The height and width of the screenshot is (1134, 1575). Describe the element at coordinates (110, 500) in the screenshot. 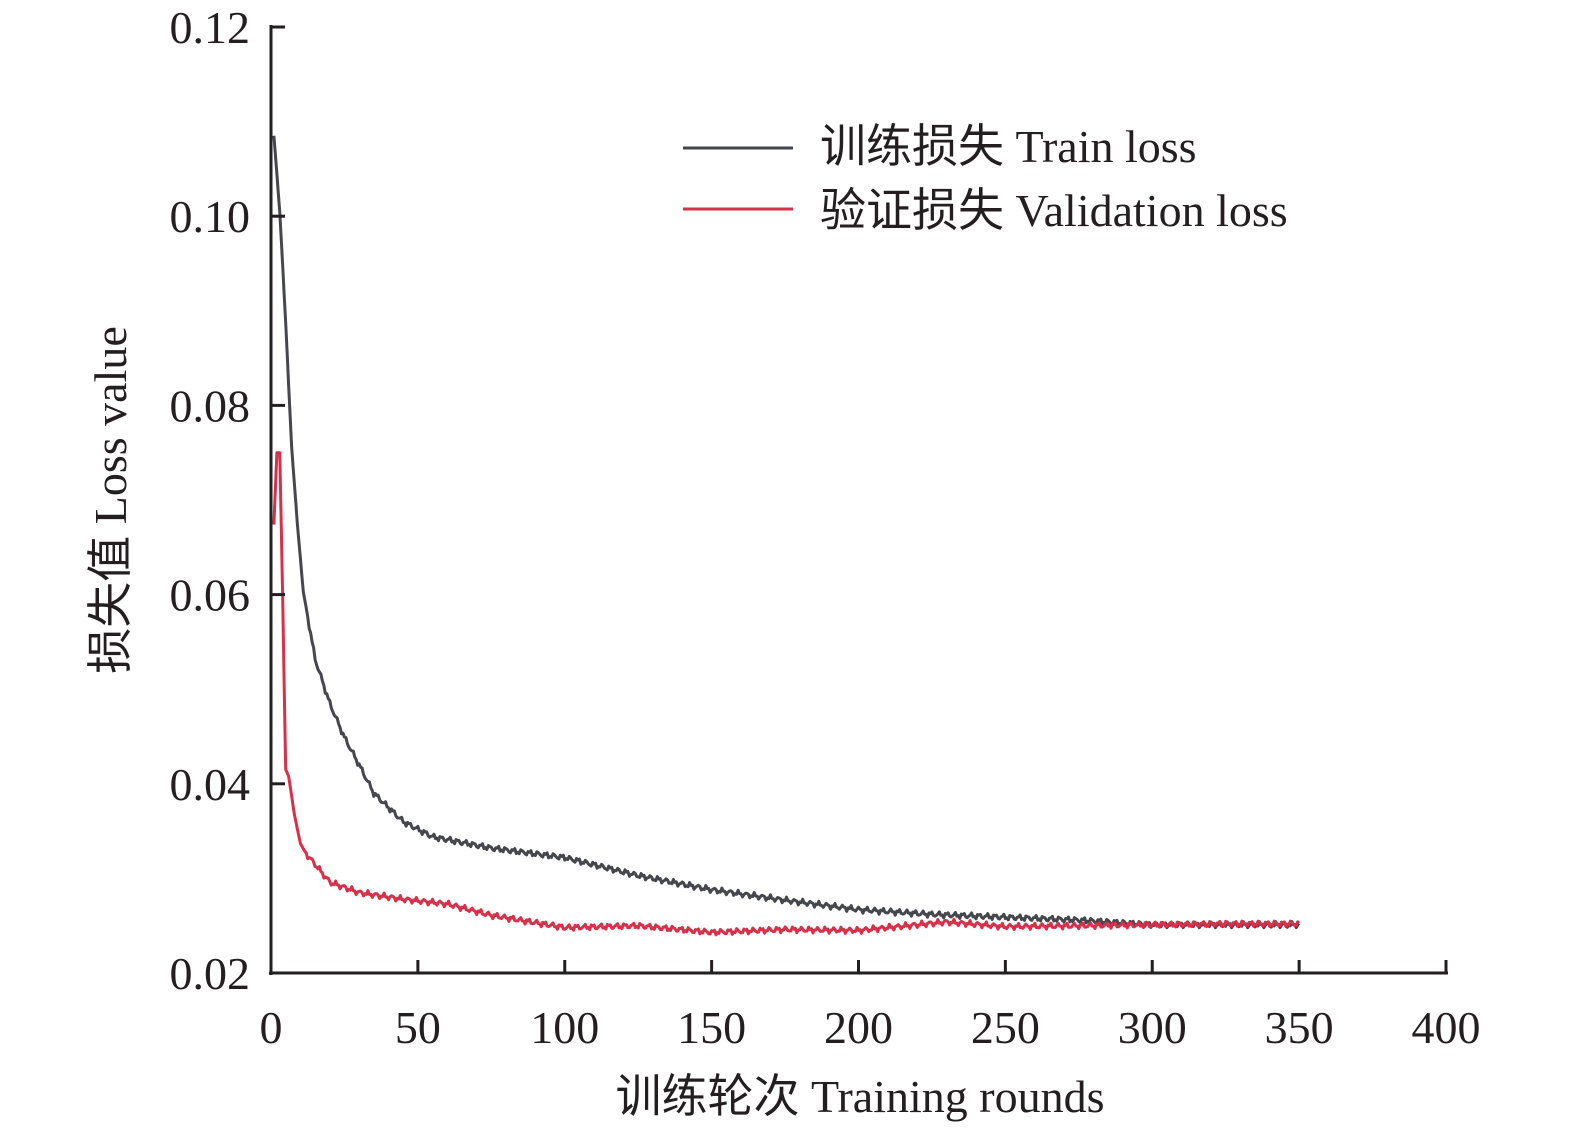

I see `y-axis-label: 损失值 Loss value` at that location.